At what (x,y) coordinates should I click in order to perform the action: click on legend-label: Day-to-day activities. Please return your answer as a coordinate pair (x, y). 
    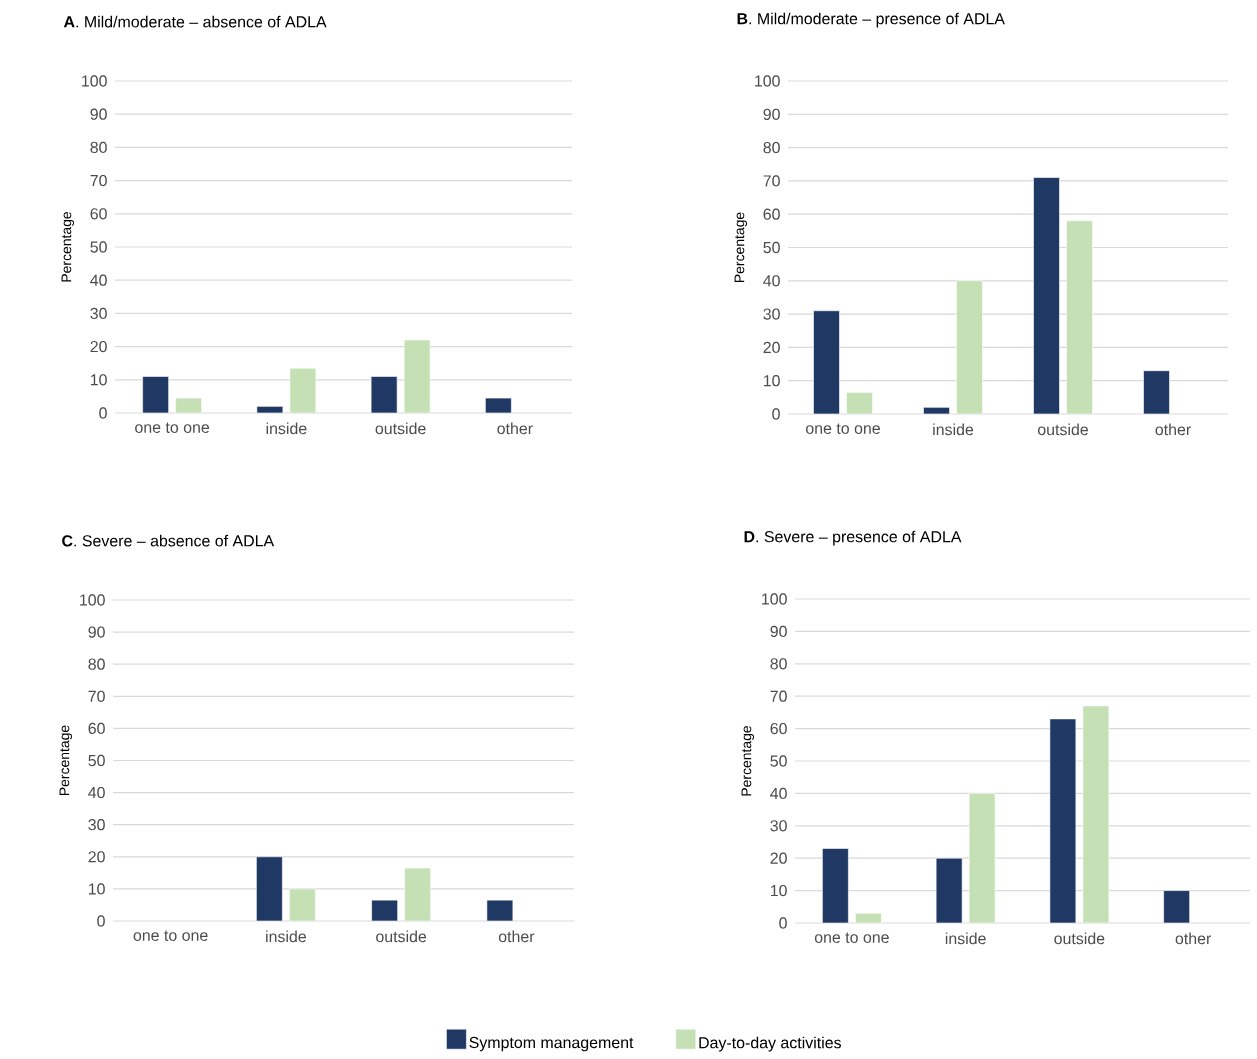
    Looking at the image, I should click on (770, 1044).